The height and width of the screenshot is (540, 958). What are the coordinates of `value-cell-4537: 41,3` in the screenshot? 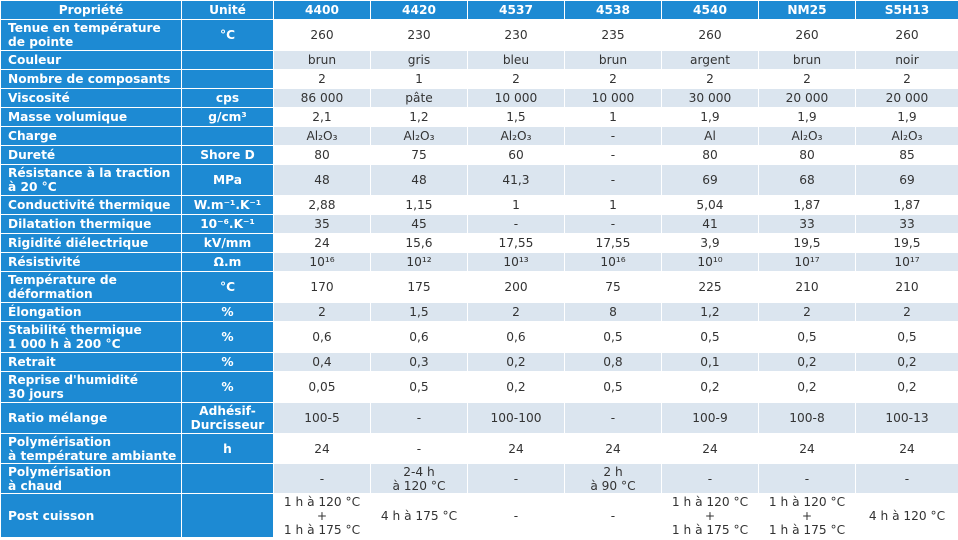 It's located at (516, 180).